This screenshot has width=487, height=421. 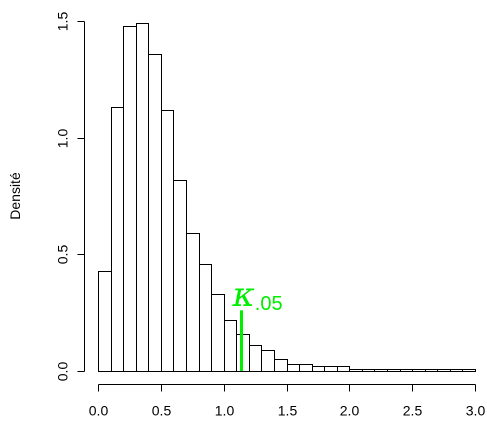 I want to click on x-tick-label: 1.0, so click(x=225, y=411).